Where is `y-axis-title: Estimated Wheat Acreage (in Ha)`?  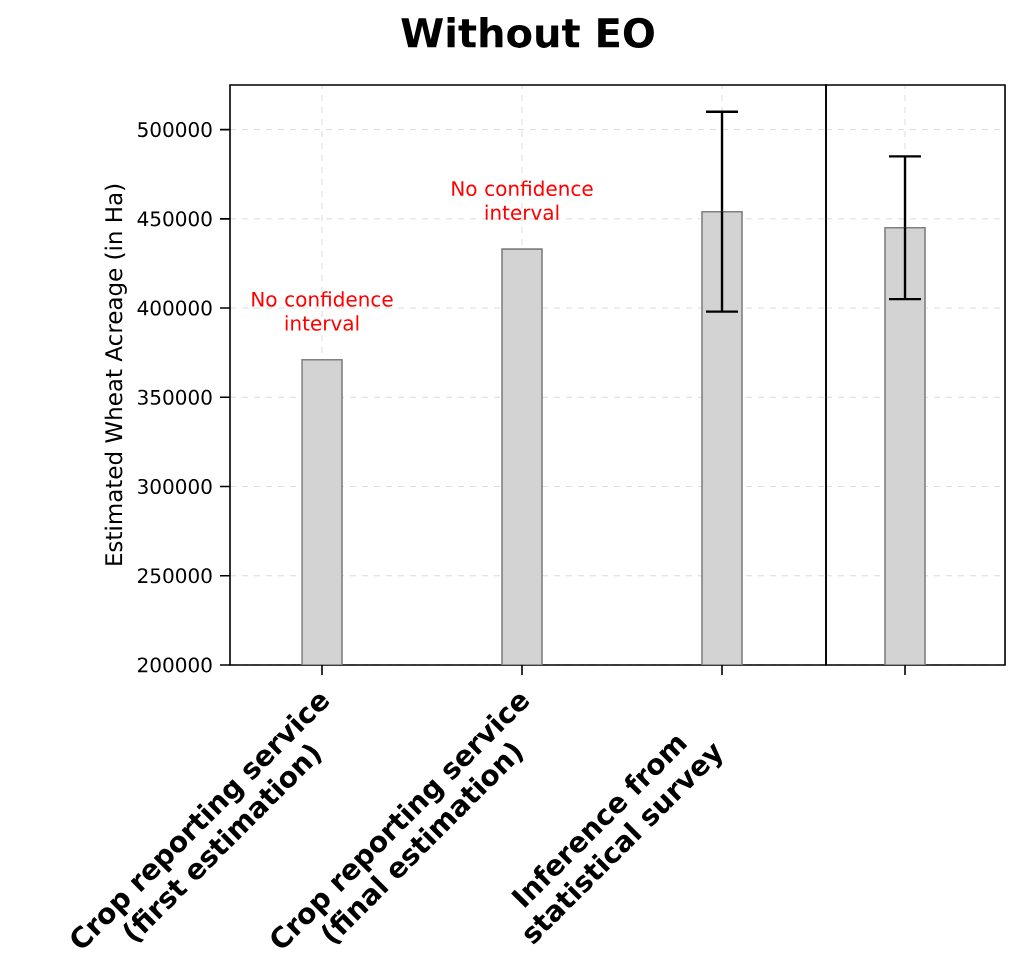
y-axis-title: Estimated Wheat Acreage (in Ha) is located at coordinates (115, 374).